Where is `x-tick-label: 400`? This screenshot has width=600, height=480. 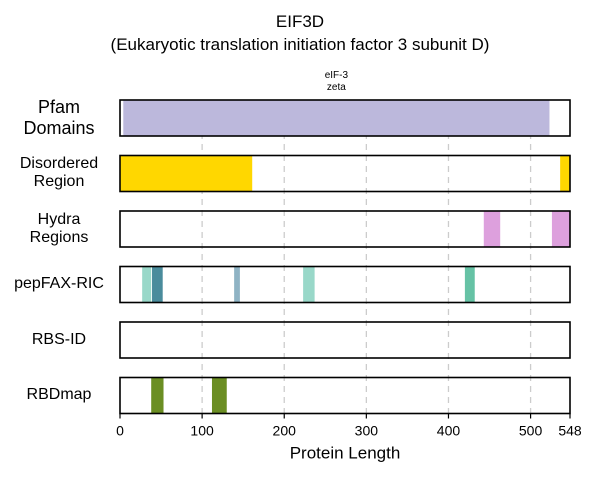
x-tick-label: 400 is located at coordinates (449, 431).